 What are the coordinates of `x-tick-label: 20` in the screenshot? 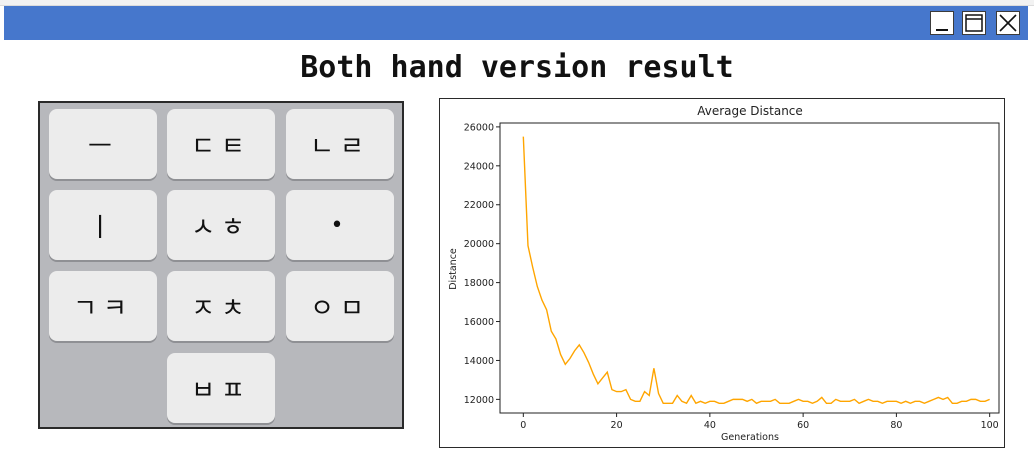 It's located at (617, 425).